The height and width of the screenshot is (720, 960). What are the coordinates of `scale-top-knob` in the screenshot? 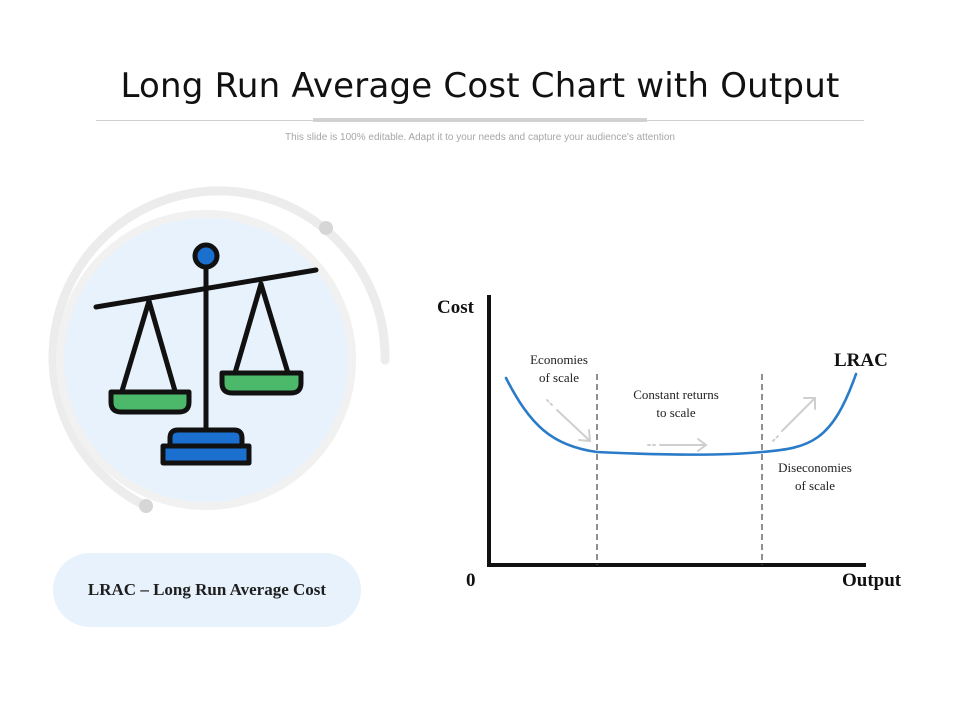 It's located at (206, 256).